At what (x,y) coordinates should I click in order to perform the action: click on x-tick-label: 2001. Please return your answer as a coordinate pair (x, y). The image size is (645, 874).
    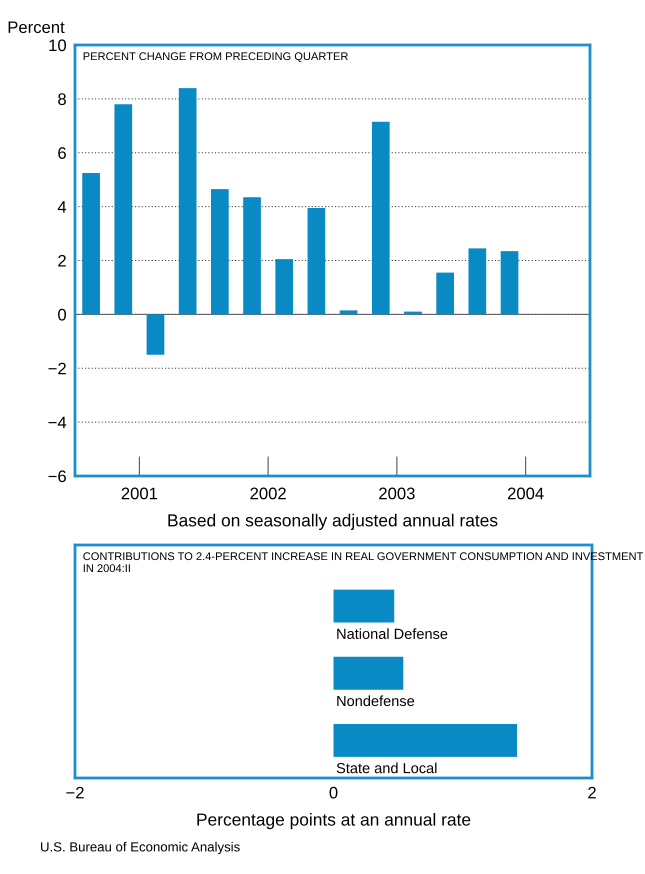
    Looking at the image, I should click on (140, 494).